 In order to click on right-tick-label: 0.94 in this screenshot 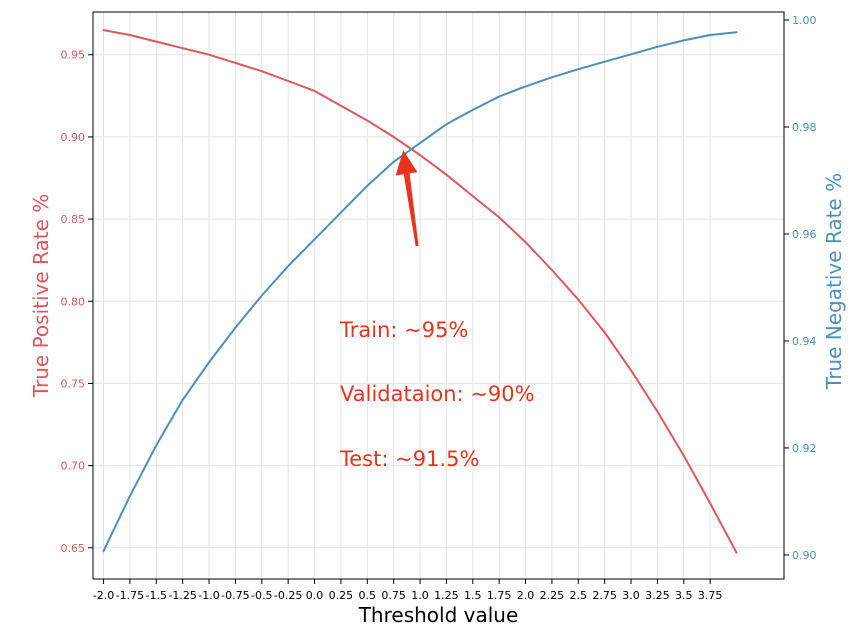, I will do `click(804, 341)`.